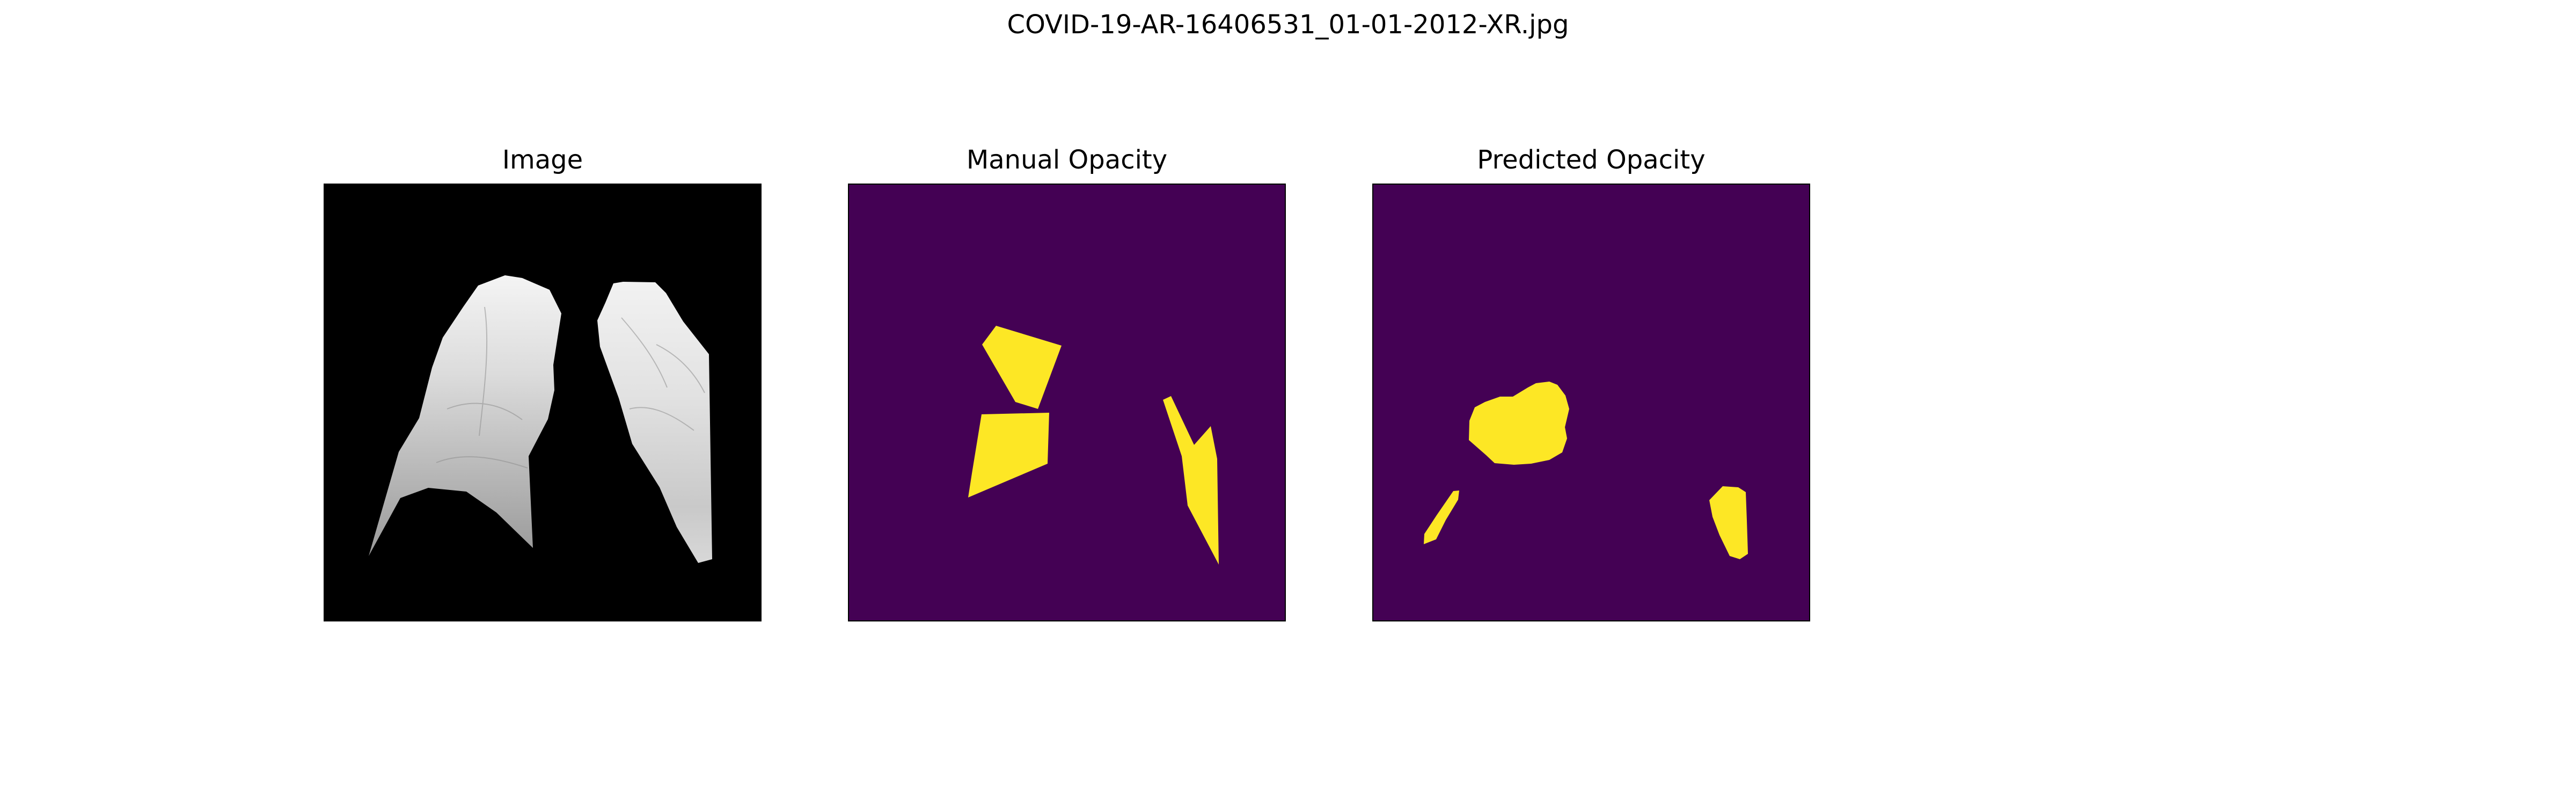 The width and height of the screenshot is (2576, 805). I want to click on image-frame, so click(543, 402).